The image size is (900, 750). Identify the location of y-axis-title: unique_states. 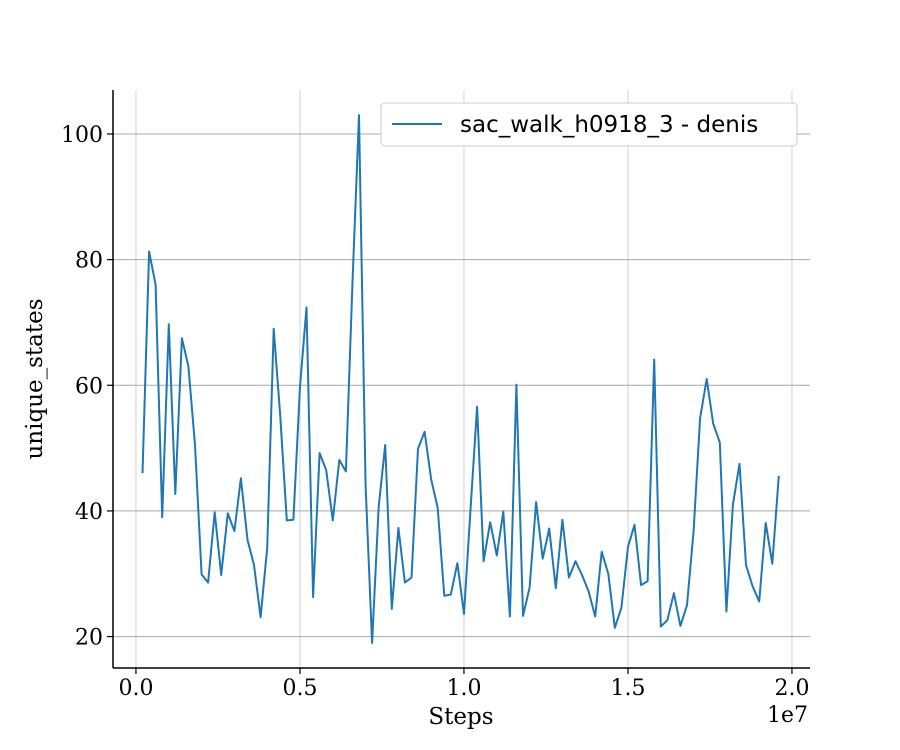
(35, 378).